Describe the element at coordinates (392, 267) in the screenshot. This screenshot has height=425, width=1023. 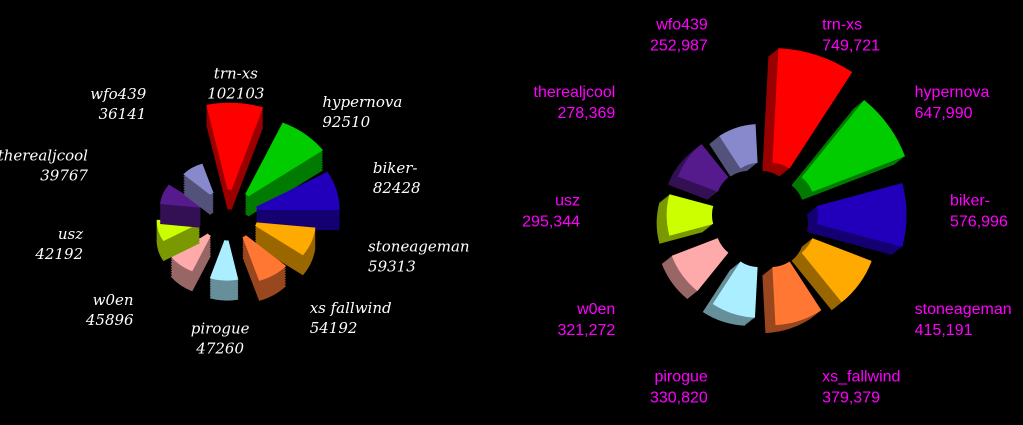
I see `value-label: 59313` at that location.